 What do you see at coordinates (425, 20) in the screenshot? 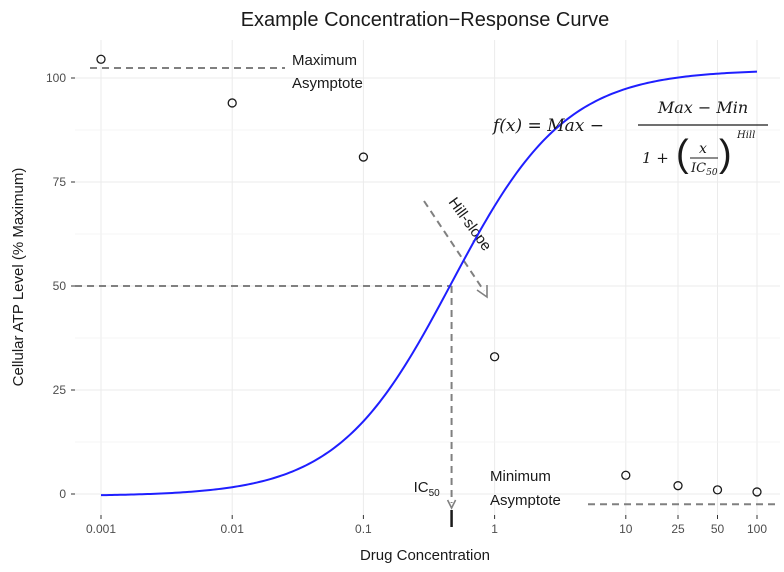
I see `chart-title: Example Concentration−Response Curve` at bounding box center [425, 20].